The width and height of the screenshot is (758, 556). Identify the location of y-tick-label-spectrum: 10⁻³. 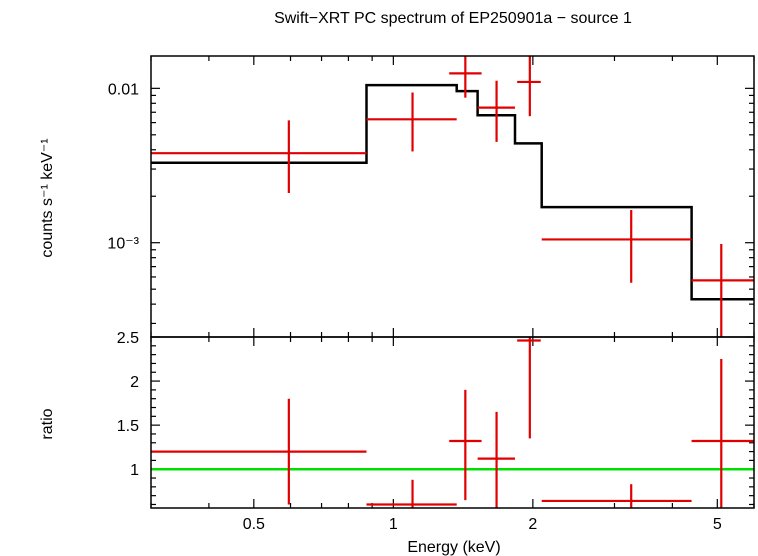
(123, 244).